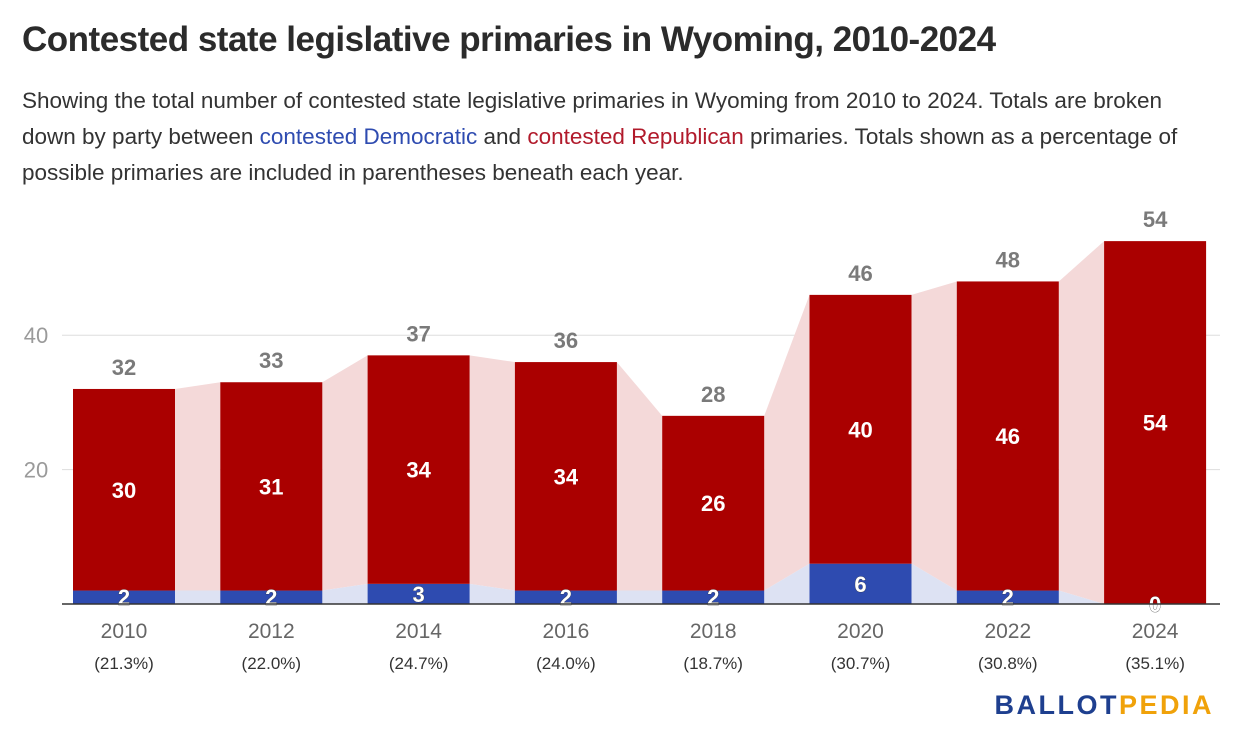 The image size is (1240, 746). What do you see at coordinates (124, 367) in the screenshot?
I see `label-total-2010: 32` at bounding box center [124, 367].